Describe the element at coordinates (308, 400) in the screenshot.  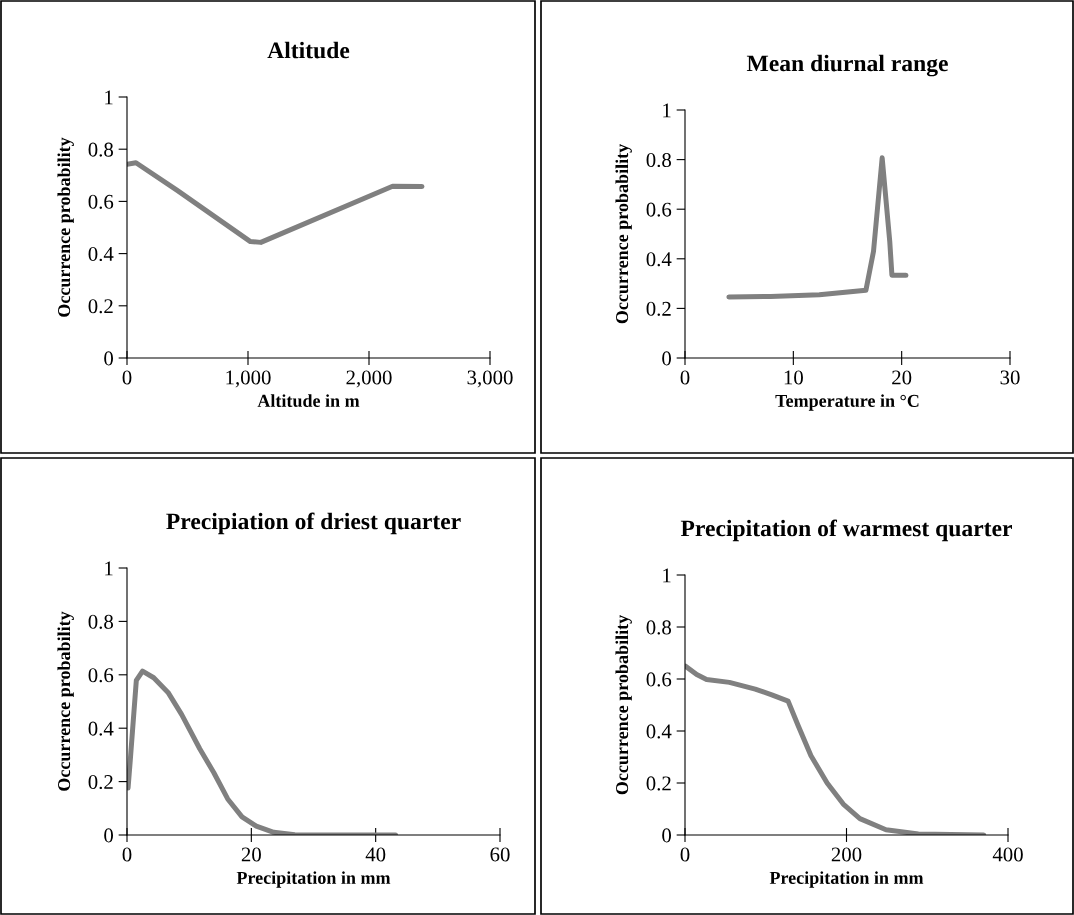
I see `x-axis-title: Altitude in m` at that location.